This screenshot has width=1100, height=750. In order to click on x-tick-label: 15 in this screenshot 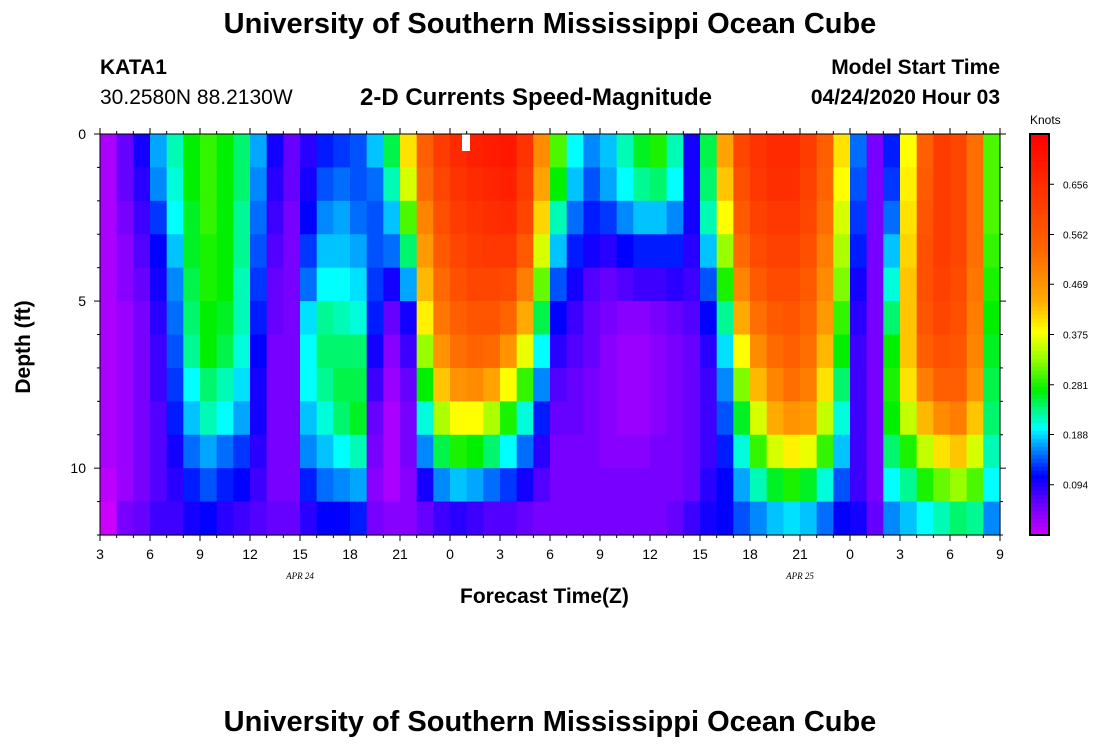, I will do `click(700, 554)`.